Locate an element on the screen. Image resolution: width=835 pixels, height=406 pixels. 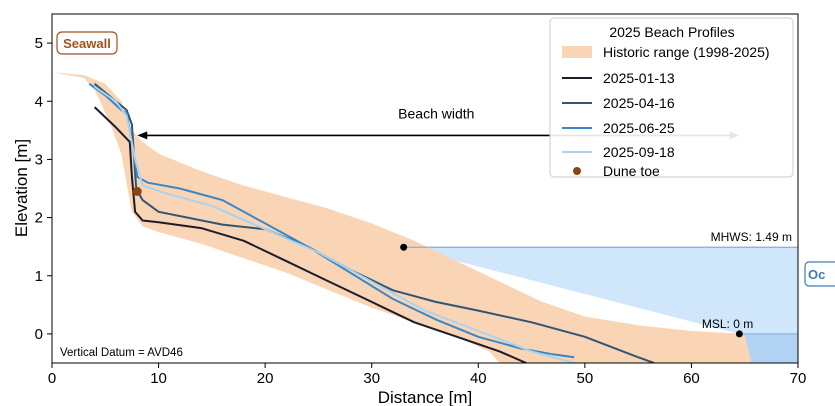
seawall-label: Seawall is located at coordinates (87, 43).